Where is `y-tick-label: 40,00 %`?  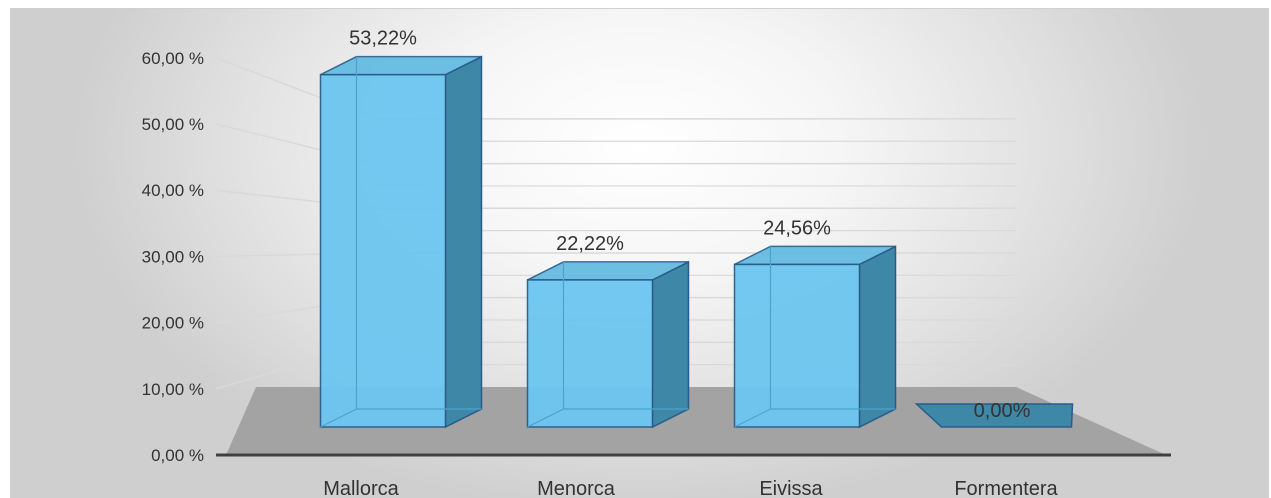
y-tick-label: 40,00 % is located at coordinates (173, 190).